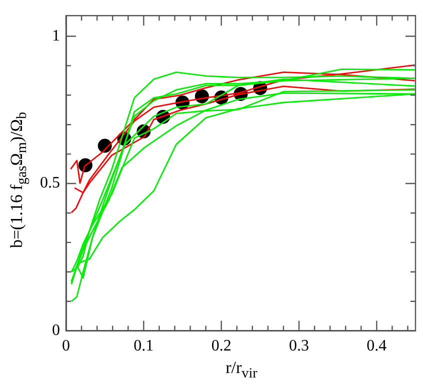 The height and width of the screenshot is (390, 423). I want to click on x-tick-label: 0.3, so click(299, 346).